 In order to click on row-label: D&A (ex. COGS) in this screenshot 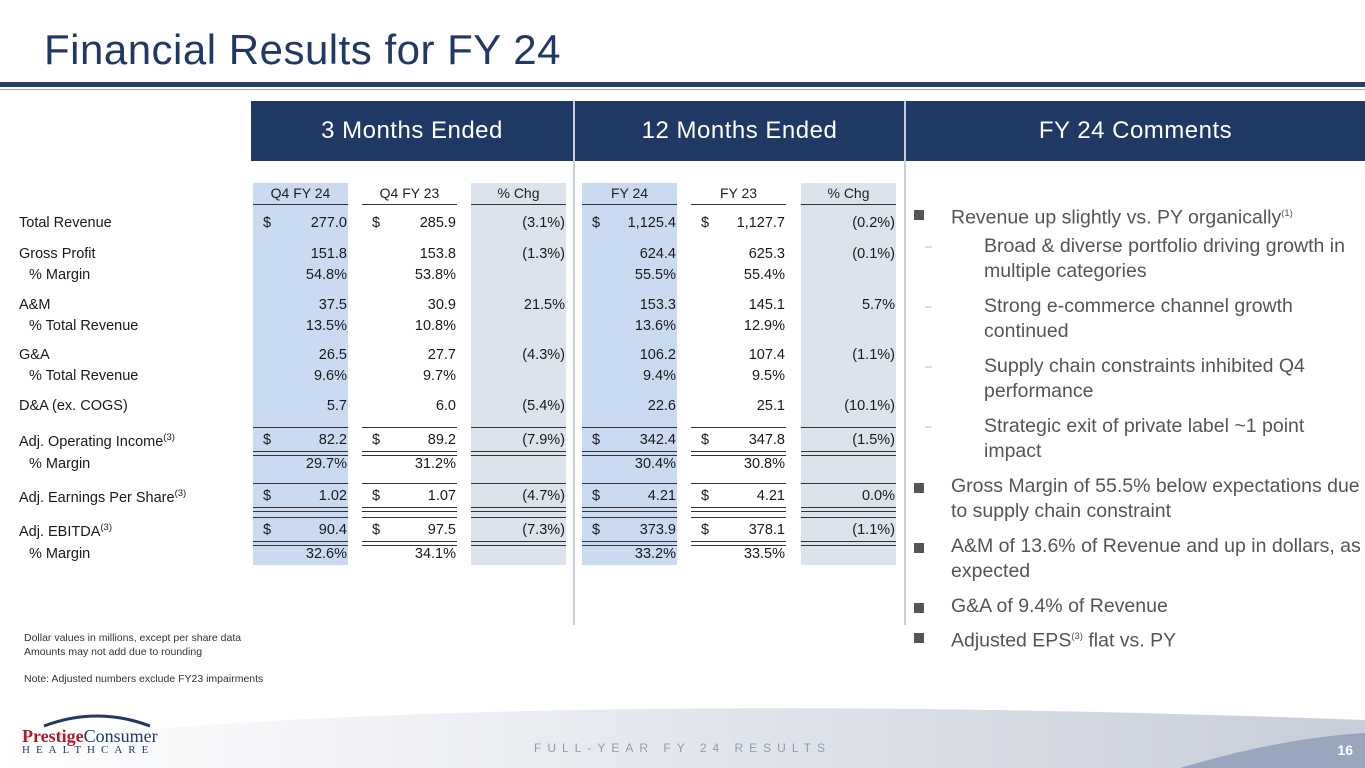, I will do `click(73, 406)`.